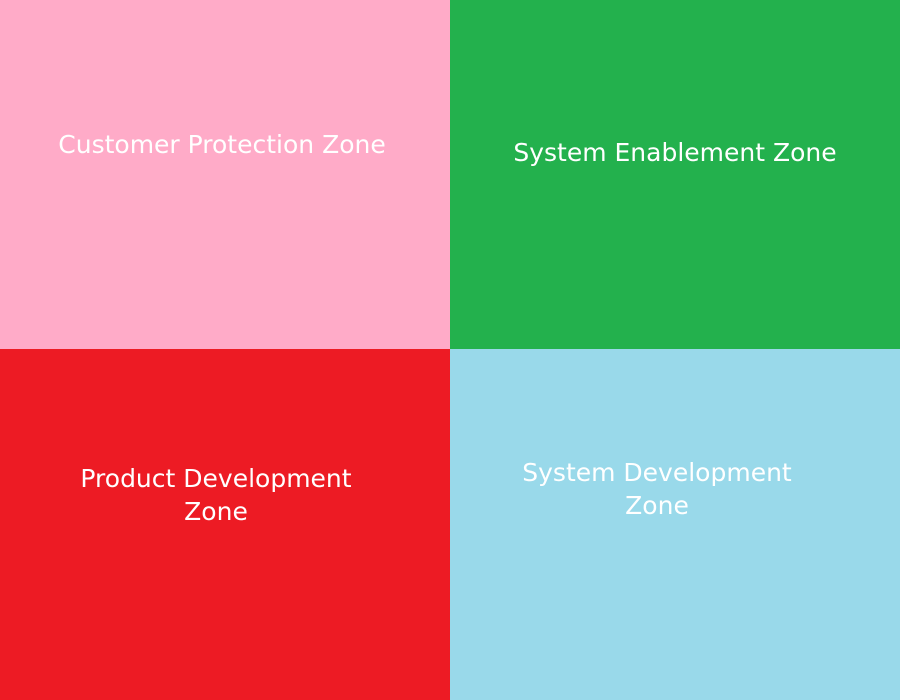 This screenshot has width=900, height=700. What do you see at coordinates (657, 489) in the screenshot?
I see `system-development-zone-label: System Development Zone` at bounding box center [657, 489].